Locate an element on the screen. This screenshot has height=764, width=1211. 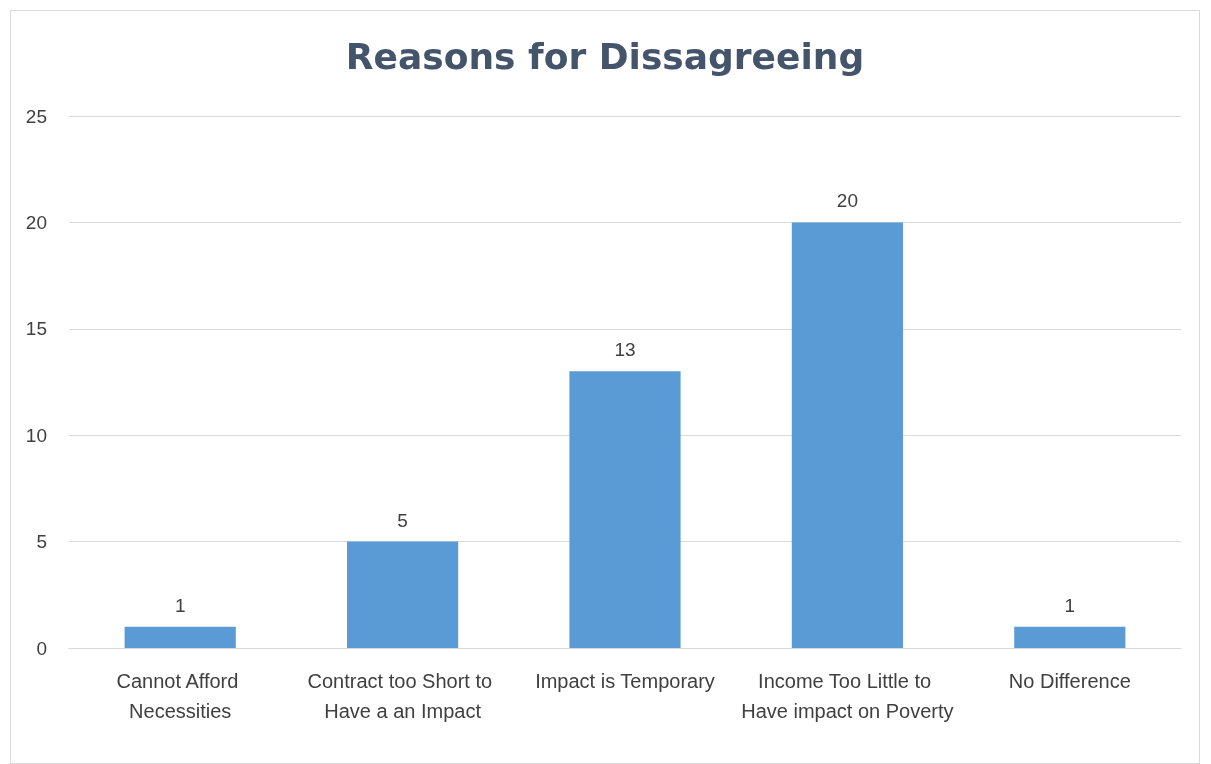
data-label: 20 is located at coordinates (847, 201).